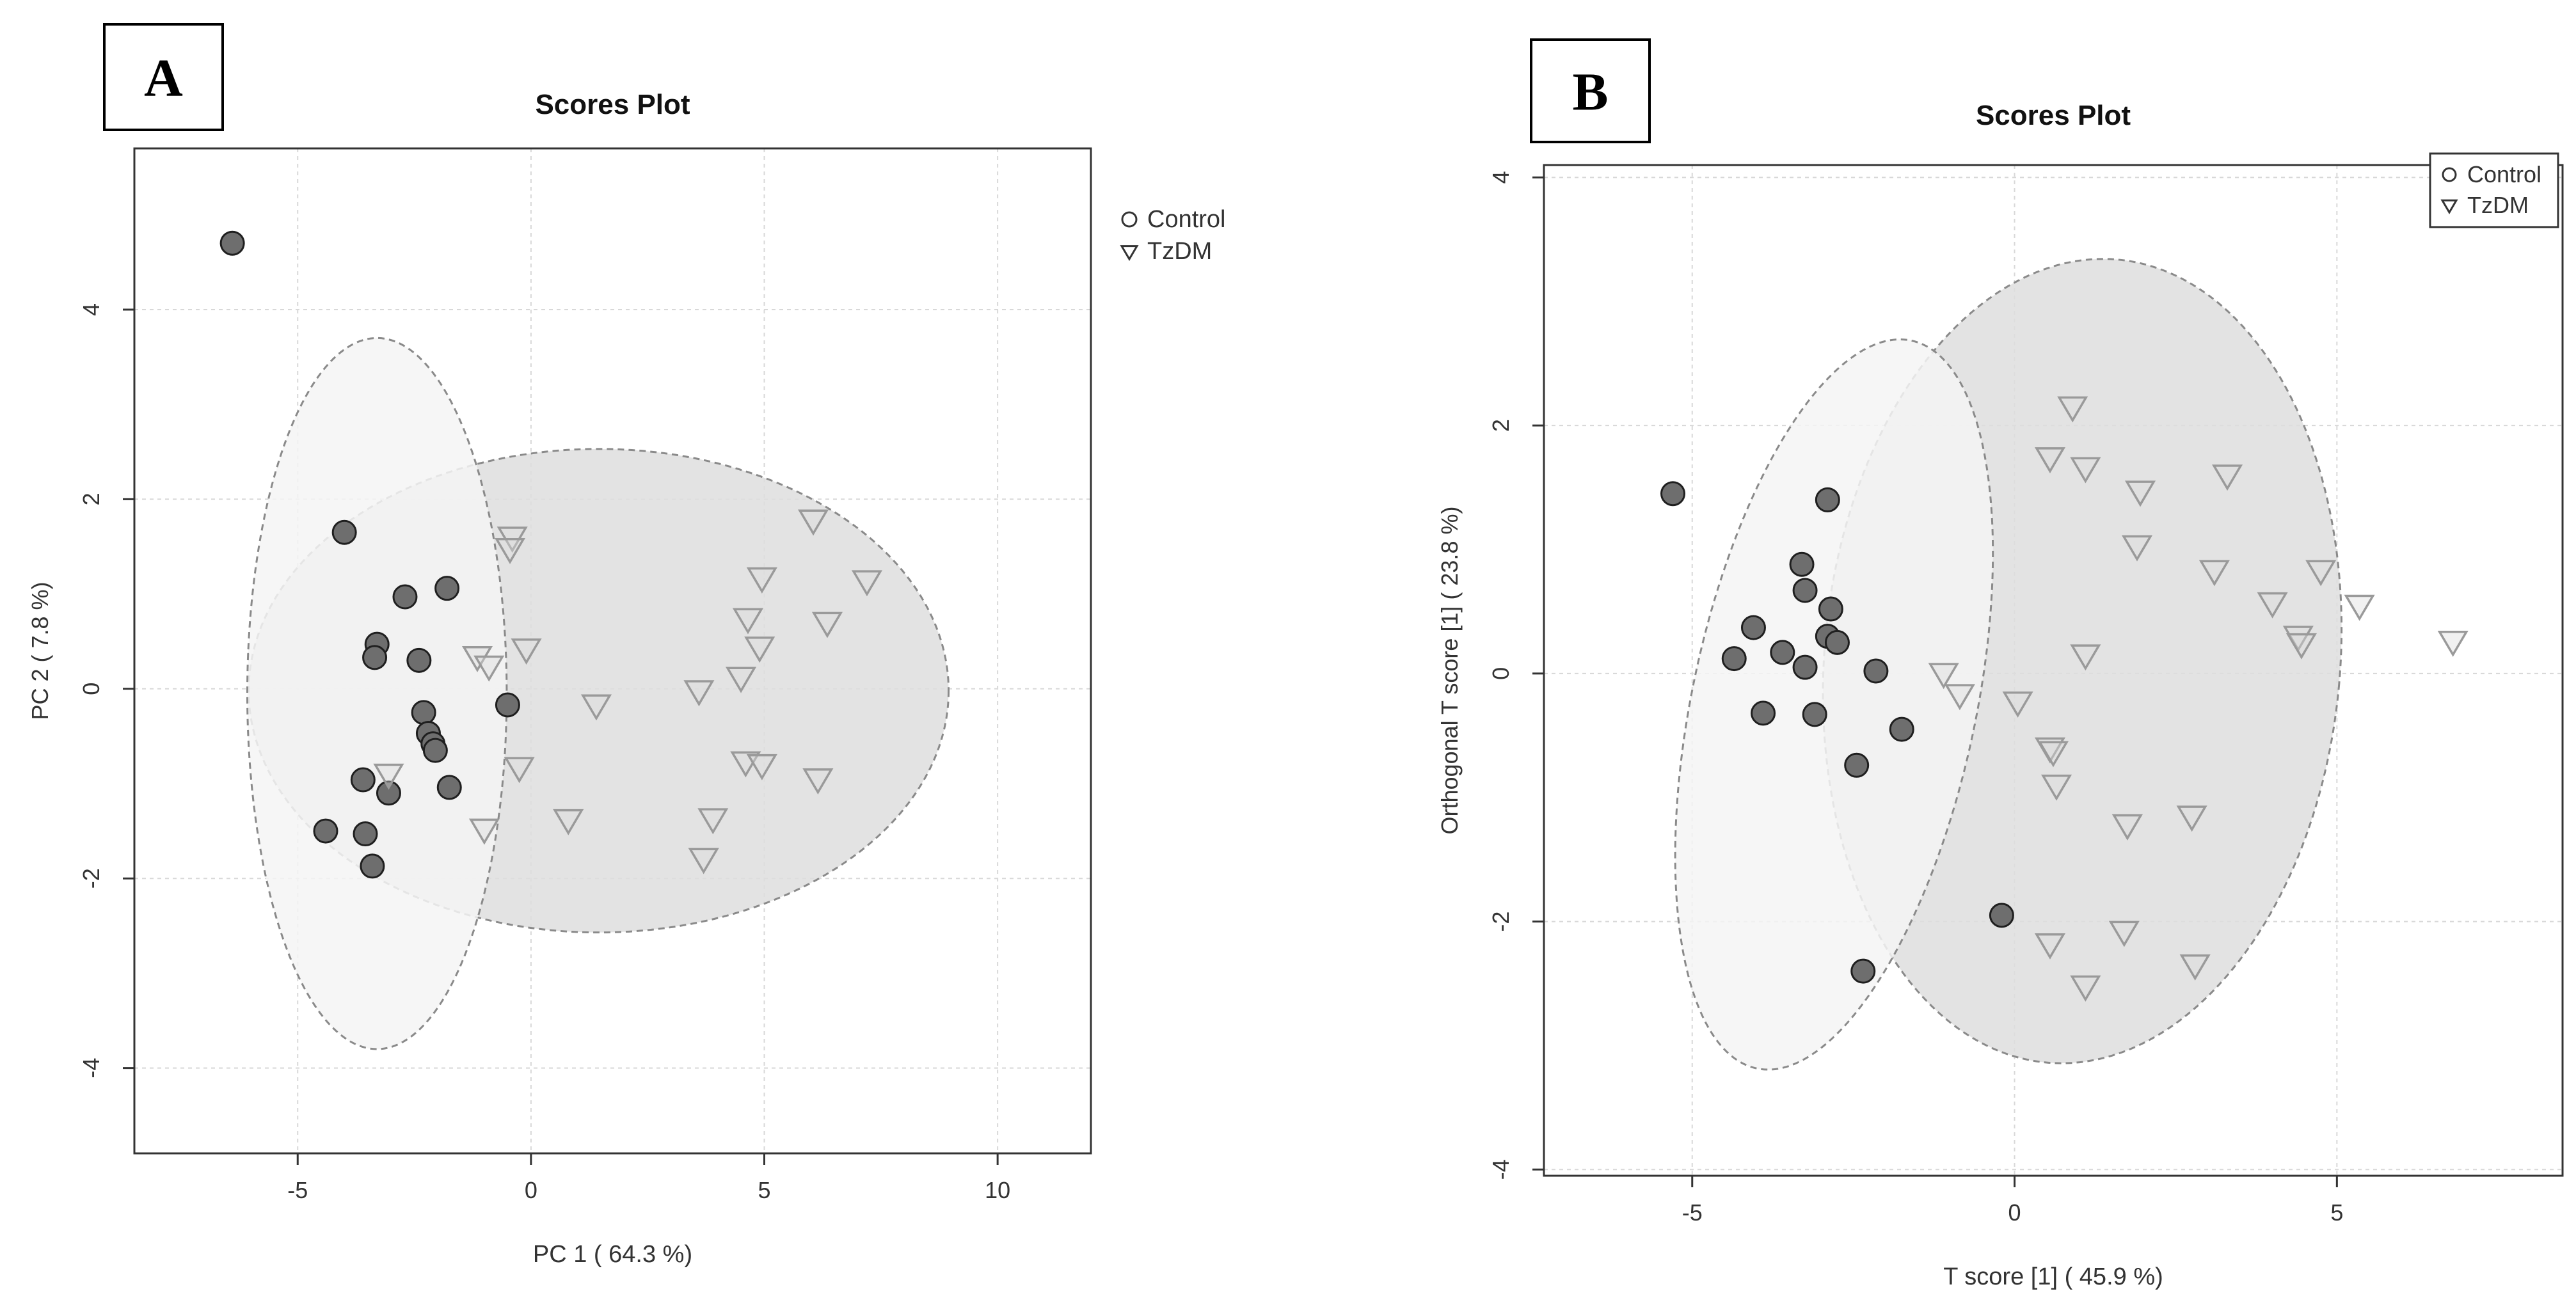 The image size is (2576, 1312). I want to click on y-tick-label-b: -4, so click(1501, 1169).